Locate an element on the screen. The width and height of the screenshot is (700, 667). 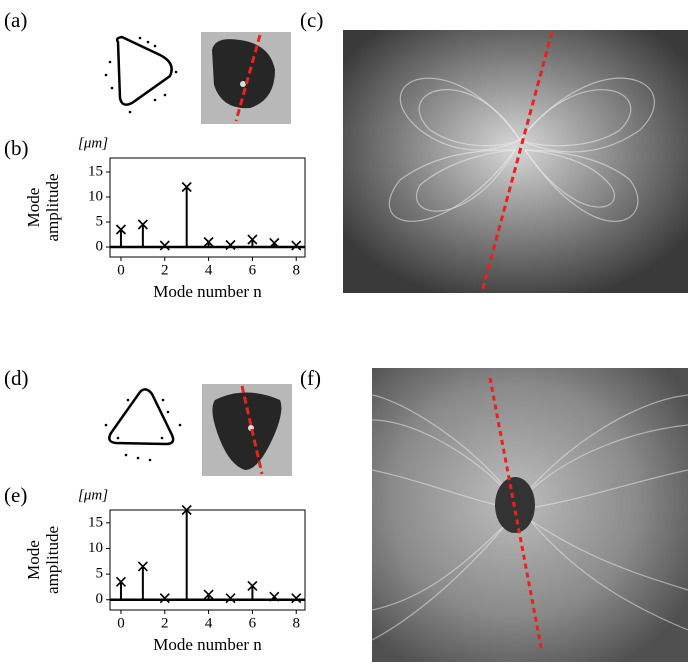
panel-label: (d) is located at coordinates (16, 378).